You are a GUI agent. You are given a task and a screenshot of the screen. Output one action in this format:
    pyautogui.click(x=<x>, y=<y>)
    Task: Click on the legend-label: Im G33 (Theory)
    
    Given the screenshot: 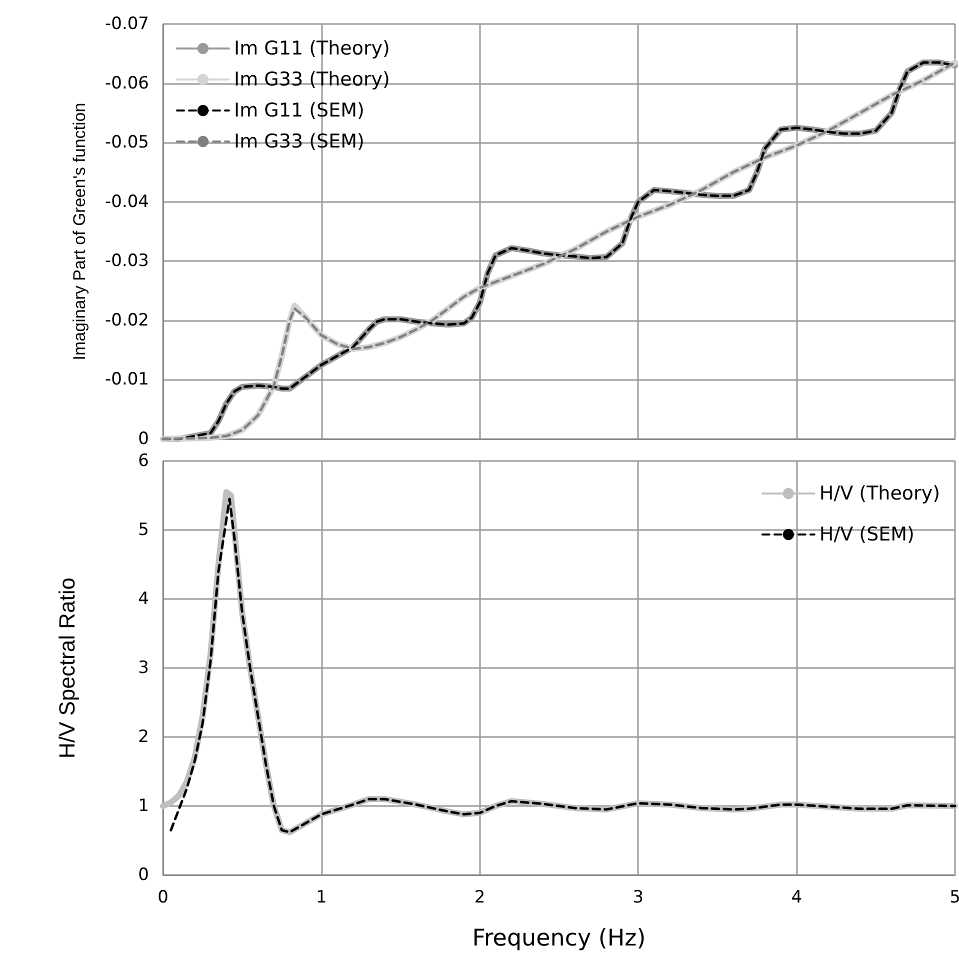 What is the action you would take?
    pyautogui.click(x=312, y=79)
    